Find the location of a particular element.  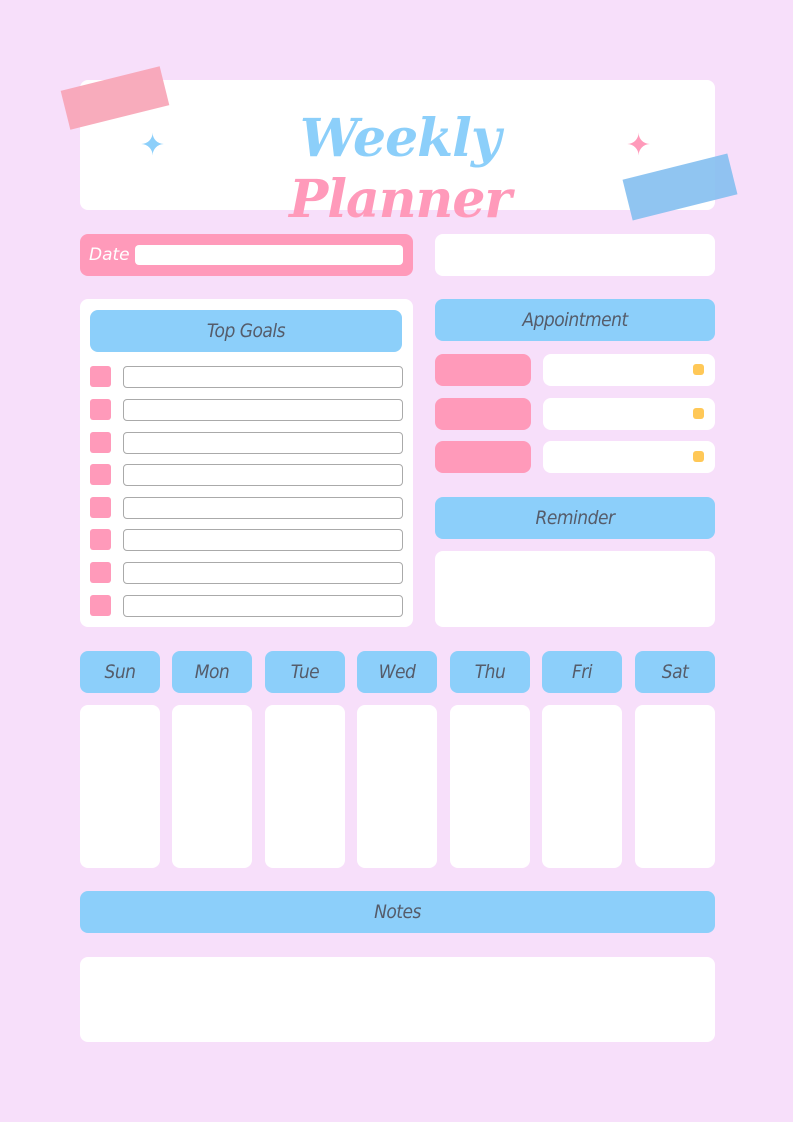

day-heading-thu: Thu is located at coordinates (490, 672).